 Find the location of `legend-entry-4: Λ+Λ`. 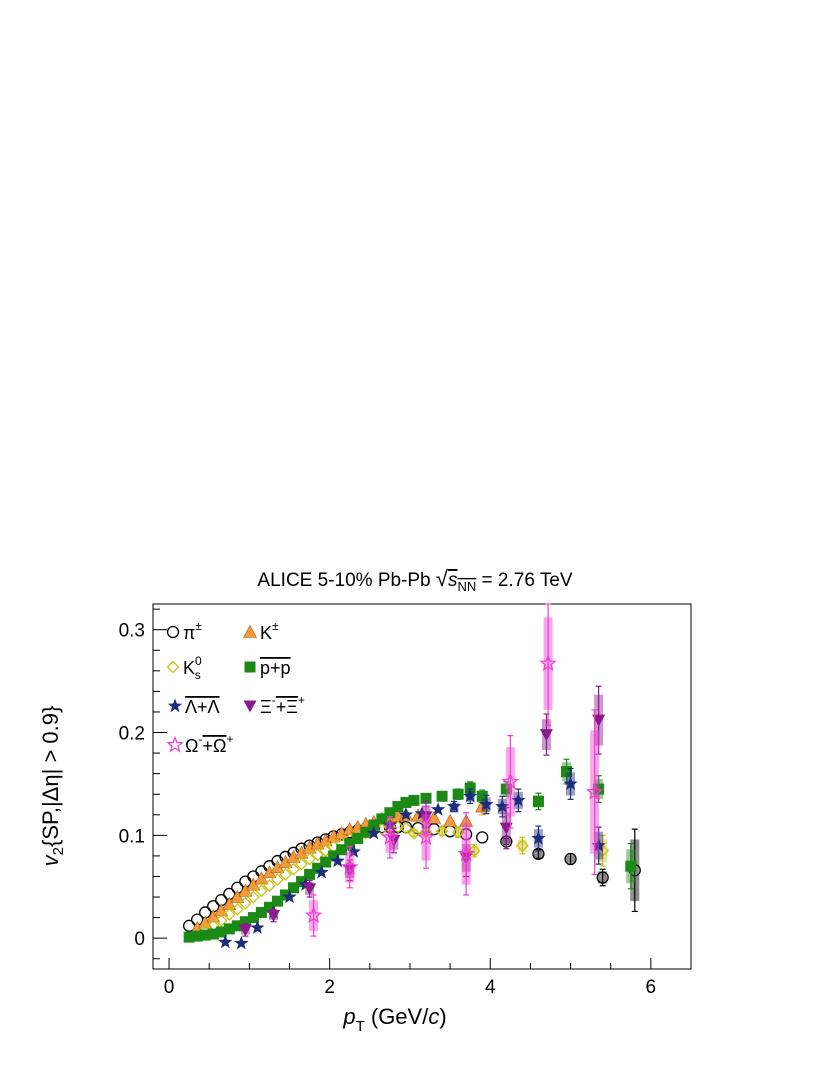

legend-entry-4: Λ+Λ is located at coordinates (193, 707).